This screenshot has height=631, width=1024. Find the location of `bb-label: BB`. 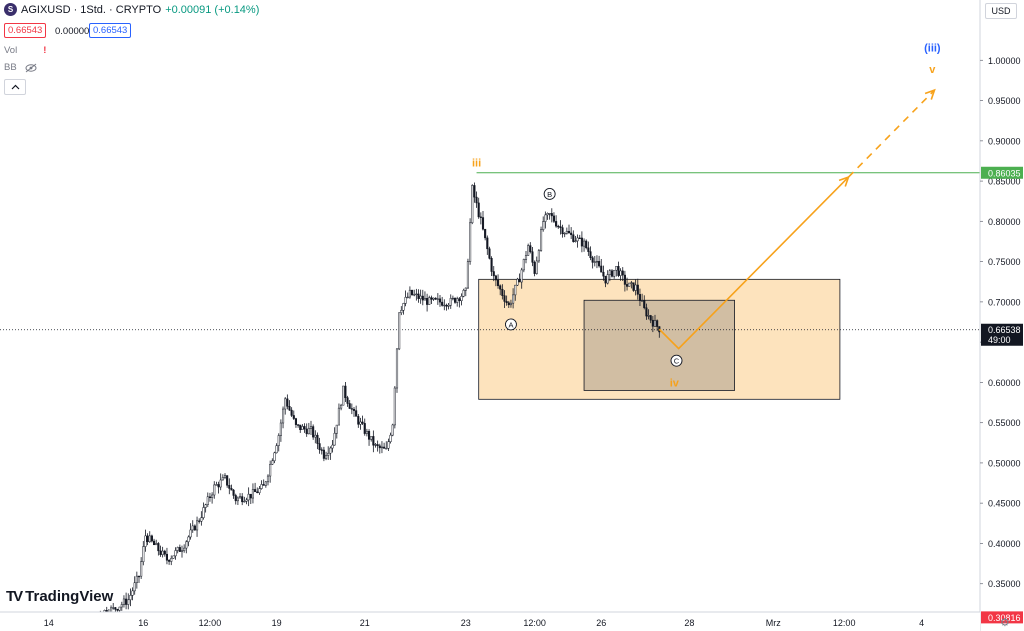

bb-label: BB is located at coordinates (10, 67).